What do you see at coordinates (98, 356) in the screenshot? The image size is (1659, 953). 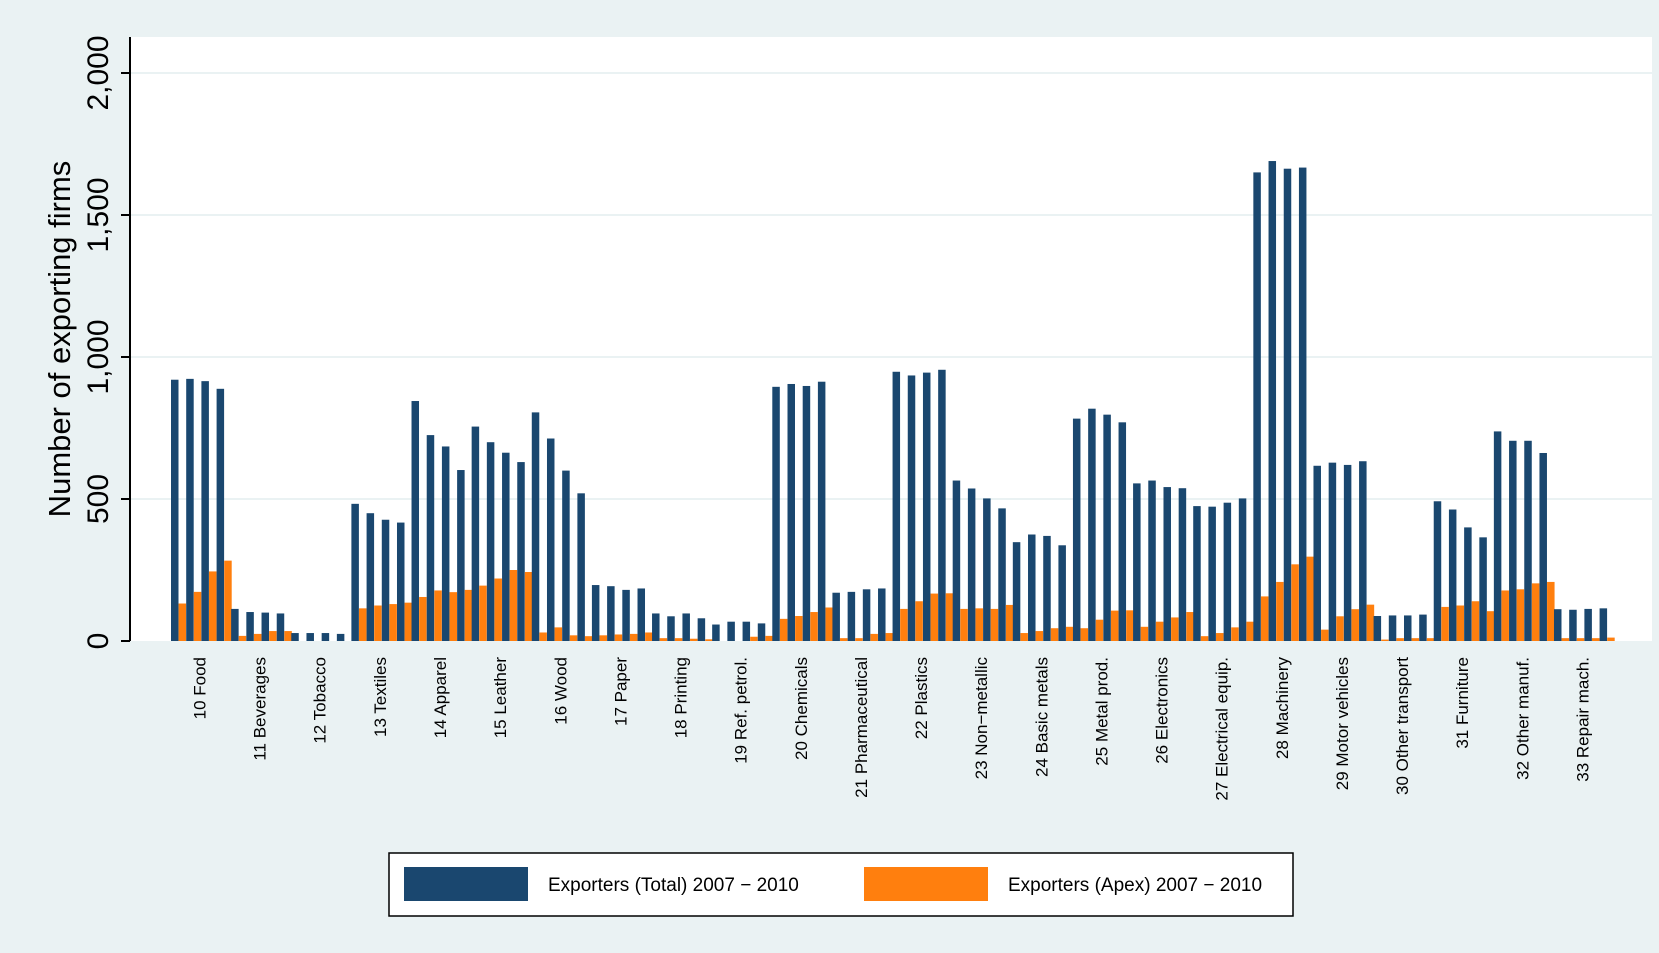 I see `y-tick-label: 1,000` at bounding box center [98, 356].